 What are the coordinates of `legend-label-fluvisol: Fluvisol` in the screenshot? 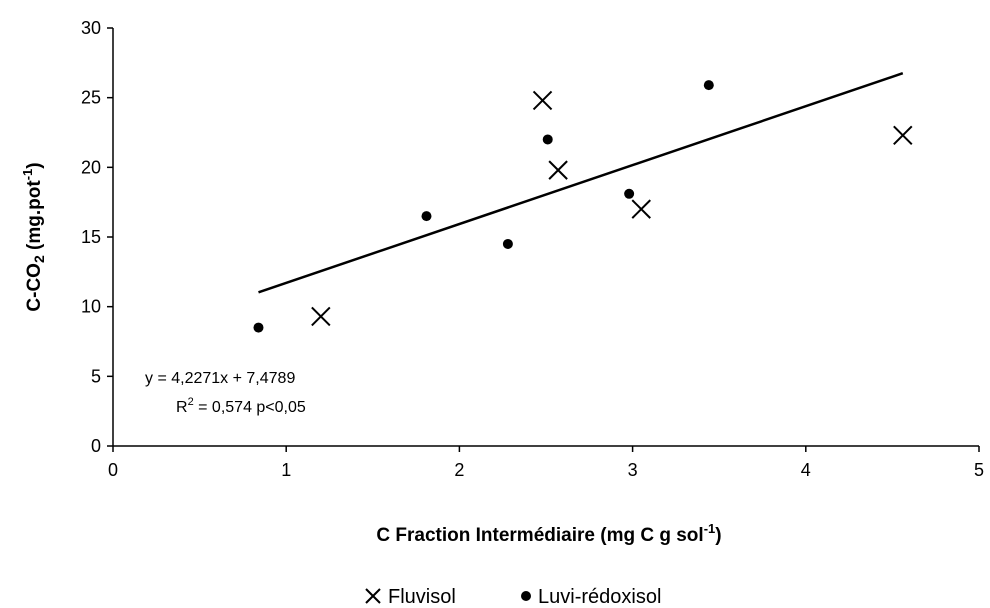 It's located at (422, 597).